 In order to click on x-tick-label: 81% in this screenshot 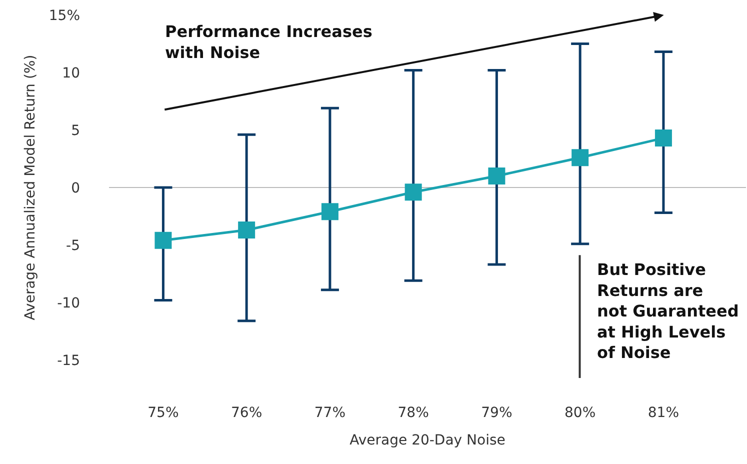, I will do `click(664, 413)`.